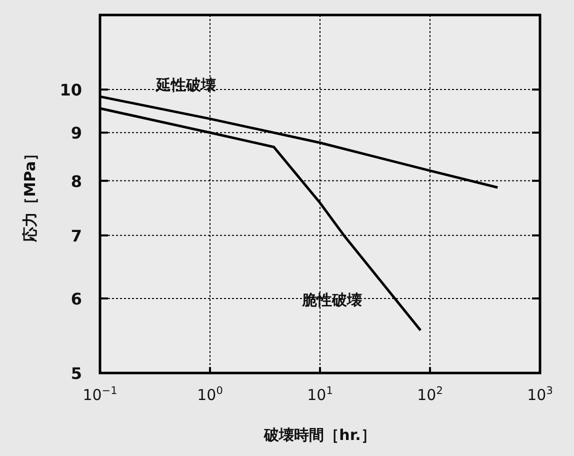  Describe the element at coordinates (430, 394) in the screenshot. I see `x-tick-label: 10$^{2}$` at that location.